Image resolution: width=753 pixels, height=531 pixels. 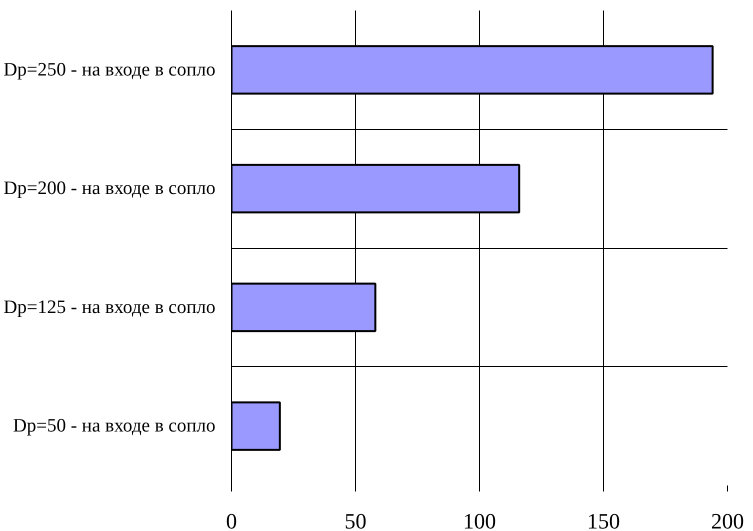 What do you see at coordinates (603, 519) in the screenshot?
I see `x-tick-label: 150` at bounding box center [603, 519].